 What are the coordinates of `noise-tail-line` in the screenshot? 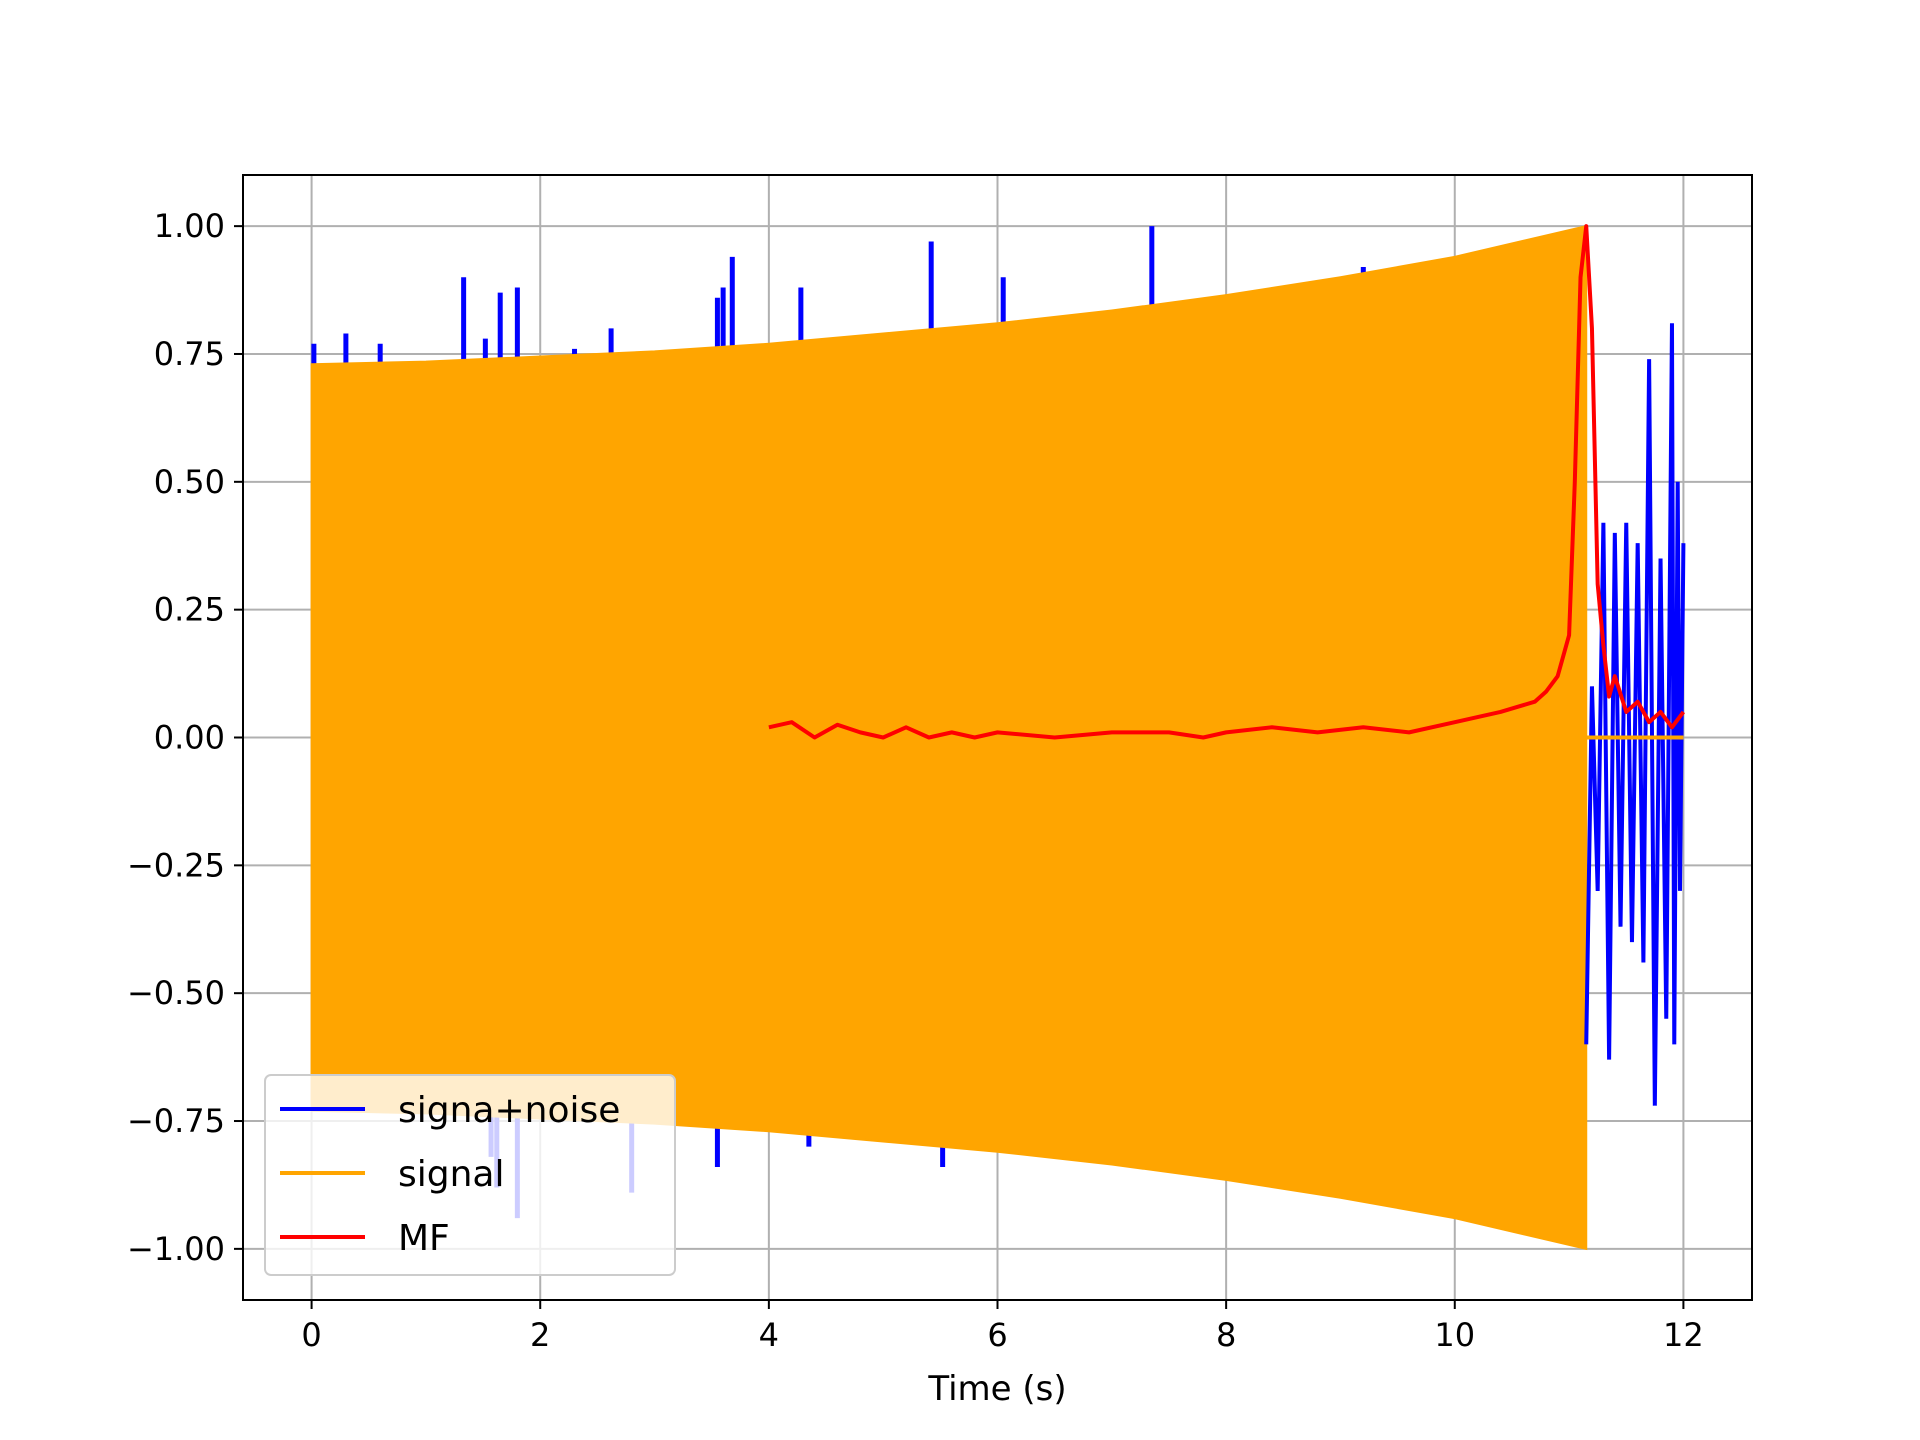 It's located at (1635, 714).